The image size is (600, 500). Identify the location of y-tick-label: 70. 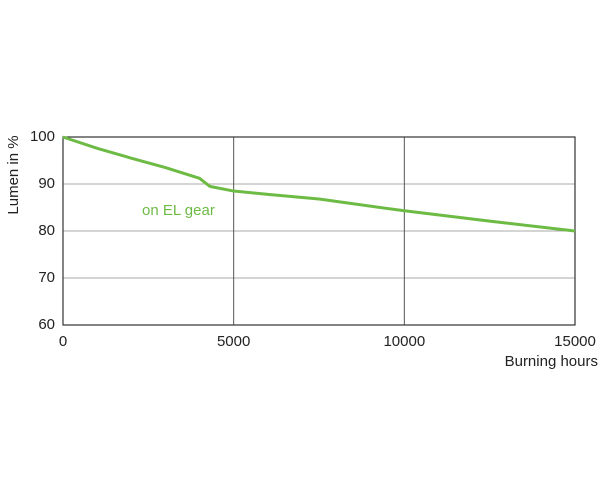
(46, 277).